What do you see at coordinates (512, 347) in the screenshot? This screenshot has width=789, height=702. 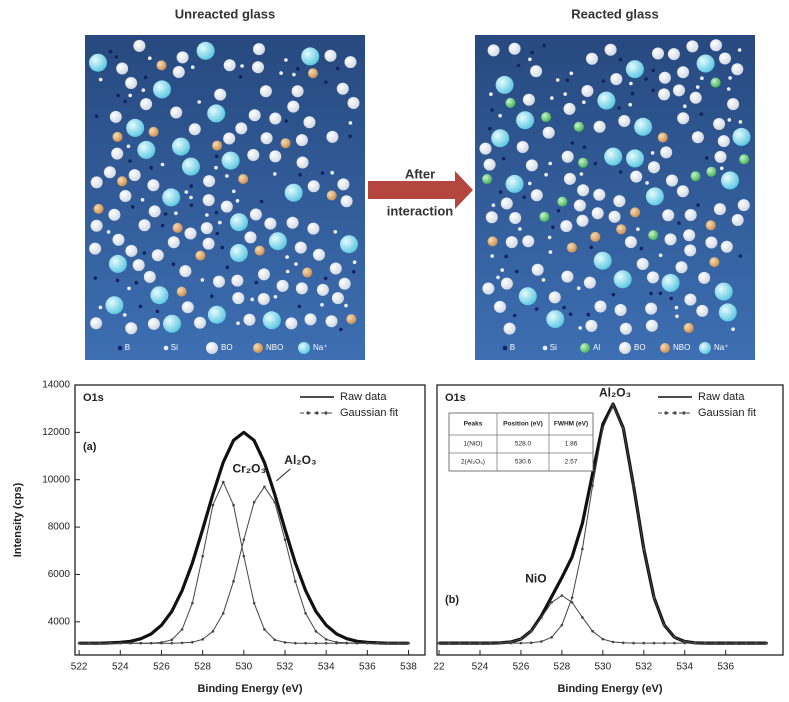 I see `legend-label: B` at bounding box center [512, 347].